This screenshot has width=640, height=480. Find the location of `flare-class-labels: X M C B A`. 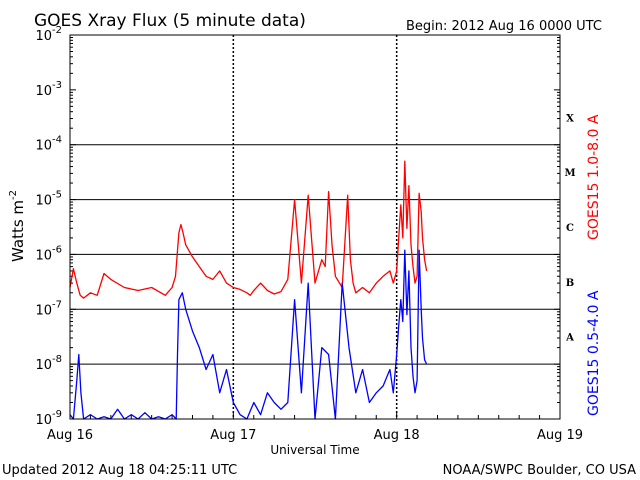

flare-class-labels: X M C B A is located at coordinates (569, 228).